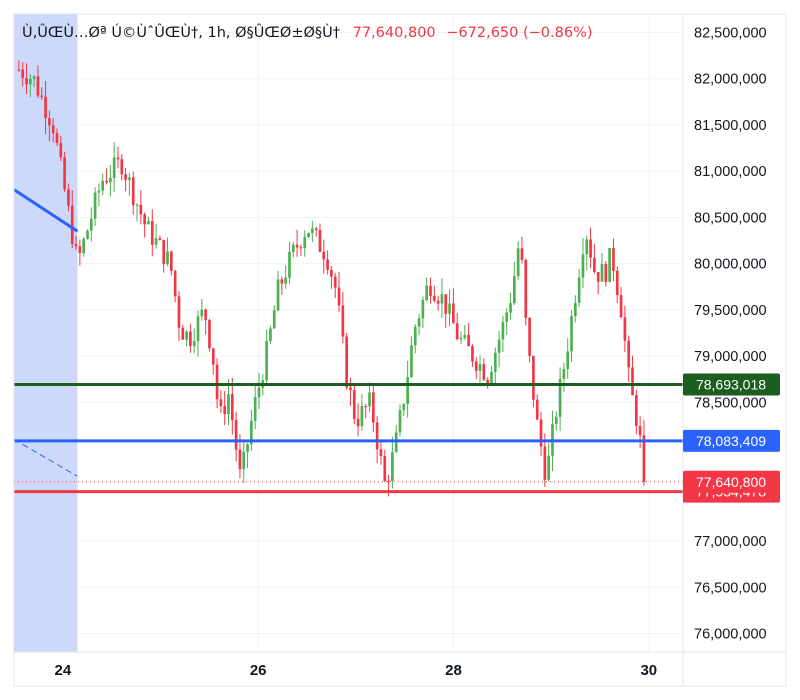  What do you see at coordinates (730, 357) in the screenshot?
I see `y-tick-label: 79,000,000` at bounding box center [730, 357].